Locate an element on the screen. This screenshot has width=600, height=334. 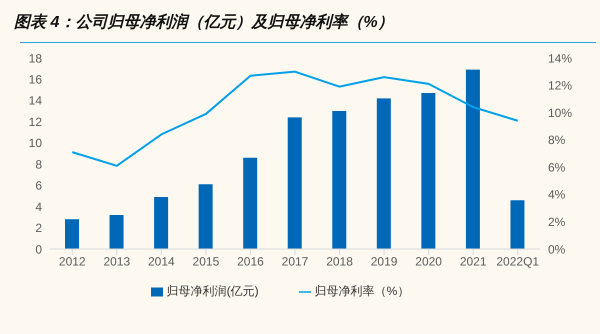
x-tick-label: 2017 is located at coordinates (295, 261).